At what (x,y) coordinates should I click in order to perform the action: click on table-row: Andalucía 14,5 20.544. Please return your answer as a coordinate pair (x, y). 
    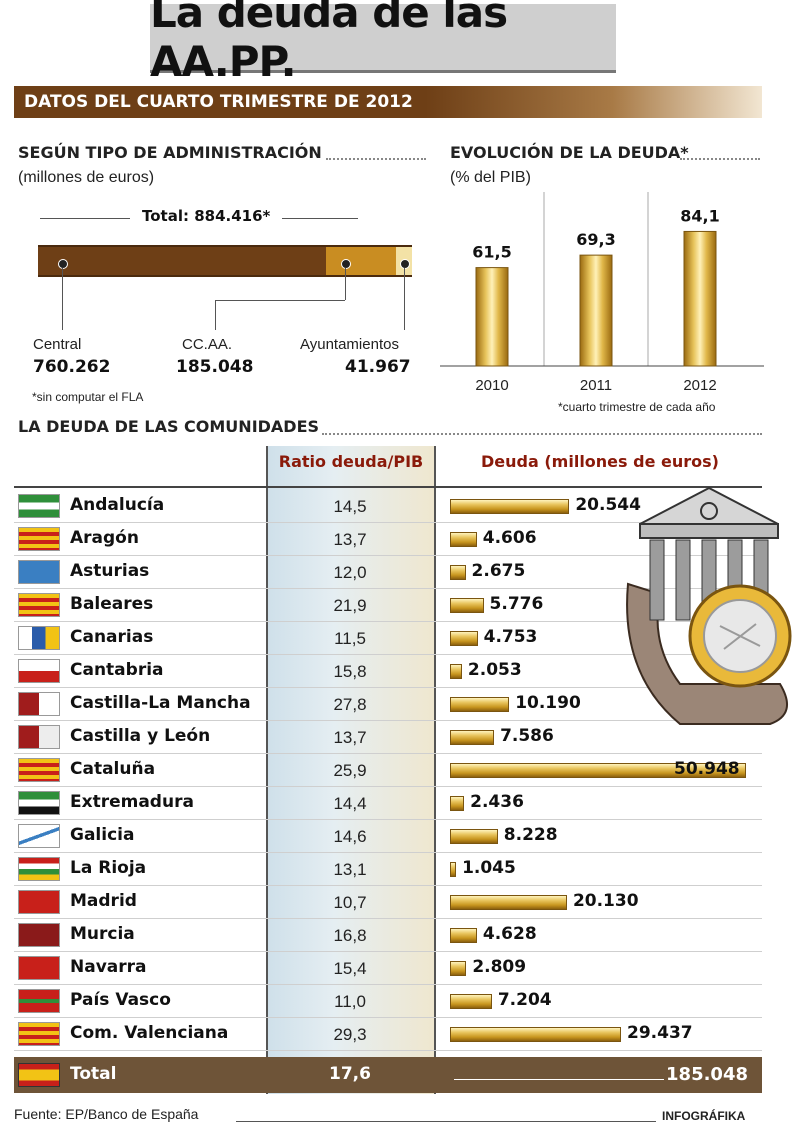
    Looking at the image, I should click on (388, 506).